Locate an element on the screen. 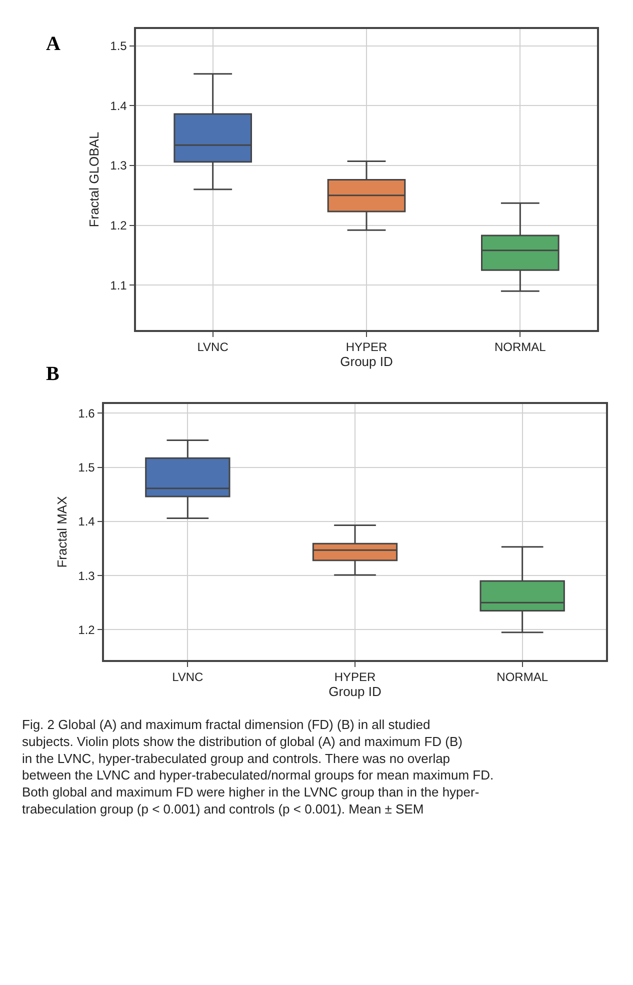 The image size is (633, 985). caption: Fig. 2 Global (A) and maximum fractal dimension (FD) (B) in all studied subjects. Violin plots show the distribution of global (A) and maximum FD (B) in the LVNC, hyper-trabeculated group and controls. There was no overlap between the LVNC and hyper-trabeculated/normal groups for mean maximum FD. Both global and maximum FD were higher in the LVNC group than in the hyper-trabeculation group (p < 0.001) and controls (p < 0.001). Mean ± SEM is located at coordinates (258, 766).